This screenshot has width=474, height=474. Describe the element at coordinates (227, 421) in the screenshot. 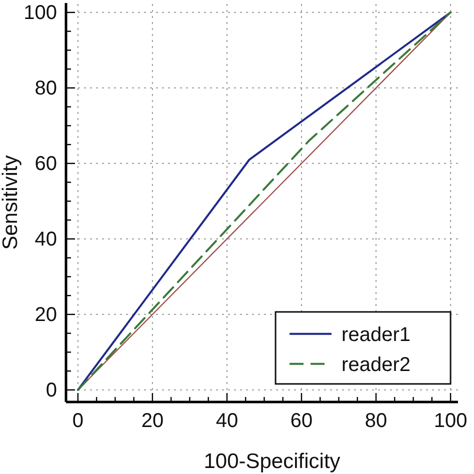

I see `x-tick-label: 40` at that location.